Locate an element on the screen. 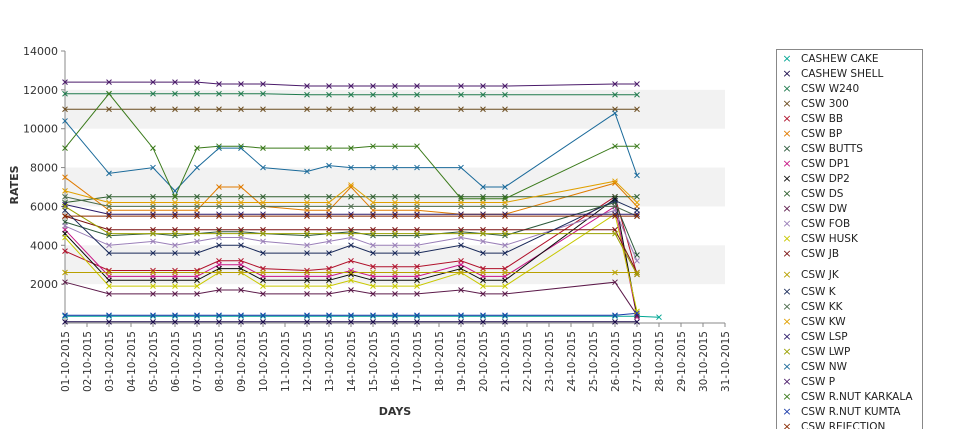 The height and width of the screenshot is (429, 975). x-tick-label: 07-10-2015 is located at coordinates (198, 361).